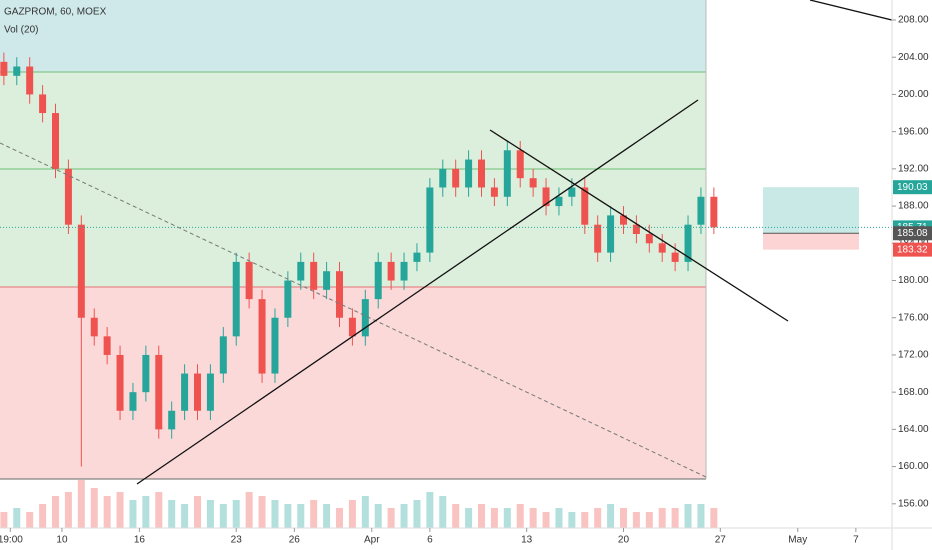  Describe the element at coordinates (430, 540) in the screenshot. I see `x-tick-label: 6` at that location.